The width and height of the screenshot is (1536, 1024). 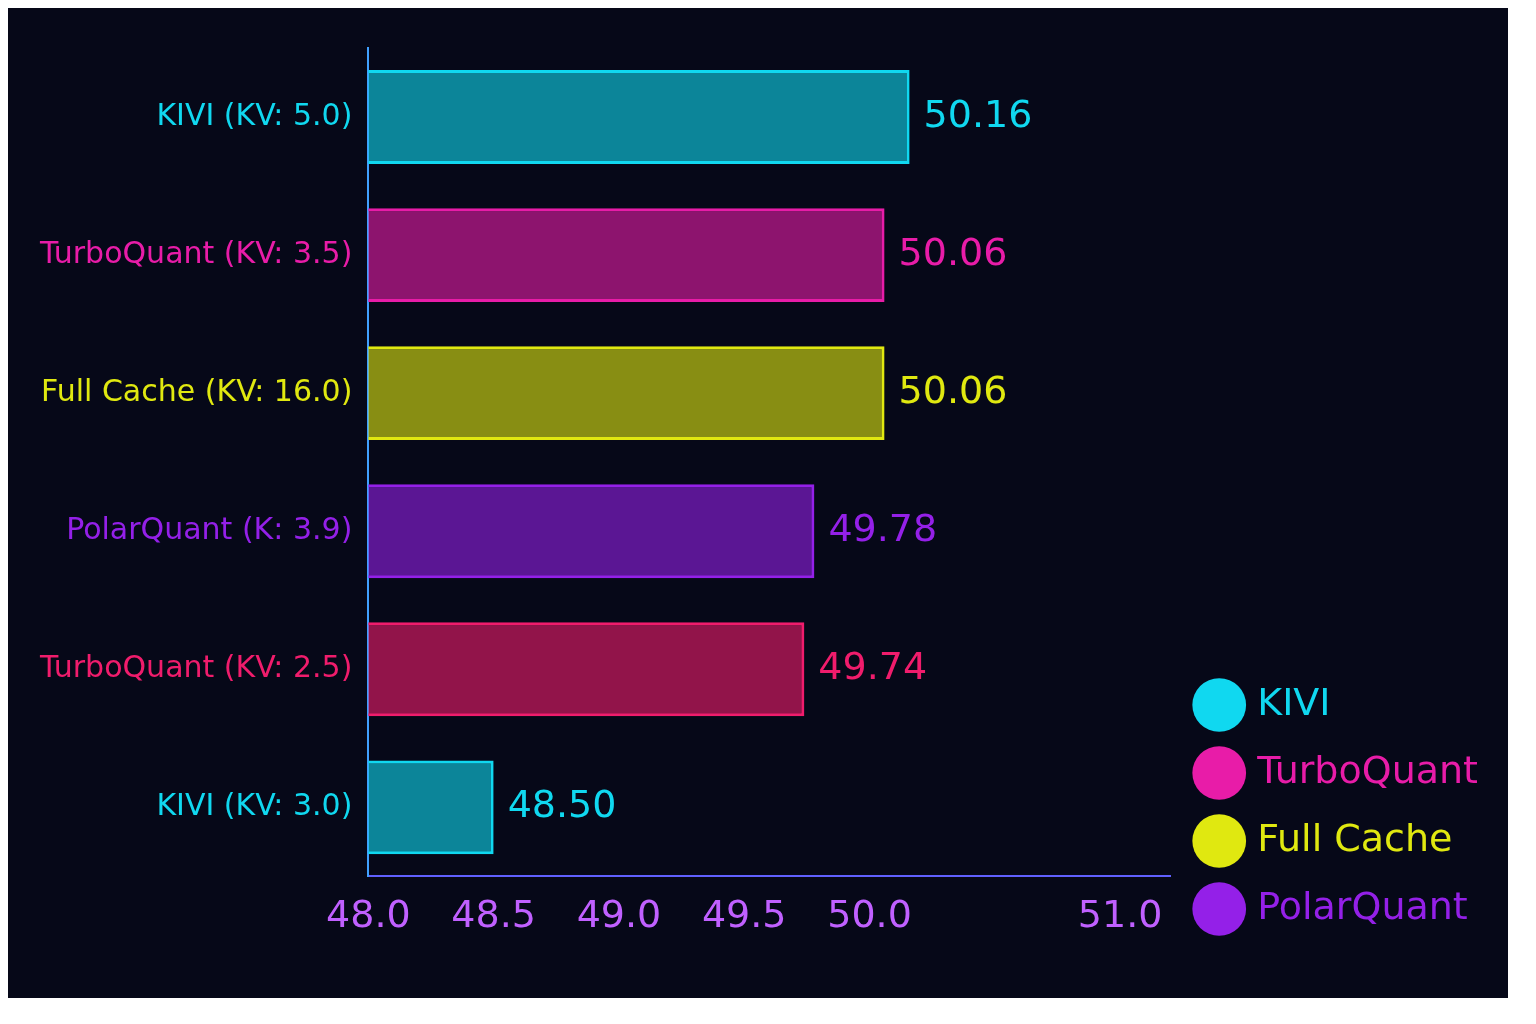 What do you see at coordinates (1120, 914) in the screenshot?
I see `x-tick-label: 51.0` at bounding box center [1120, 914].